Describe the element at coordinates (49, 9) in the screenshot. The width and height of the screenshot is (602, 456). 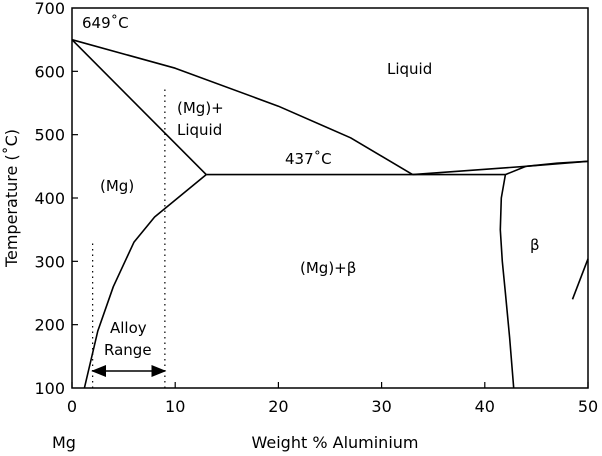
I see `y-tick-label: 700` at that location.